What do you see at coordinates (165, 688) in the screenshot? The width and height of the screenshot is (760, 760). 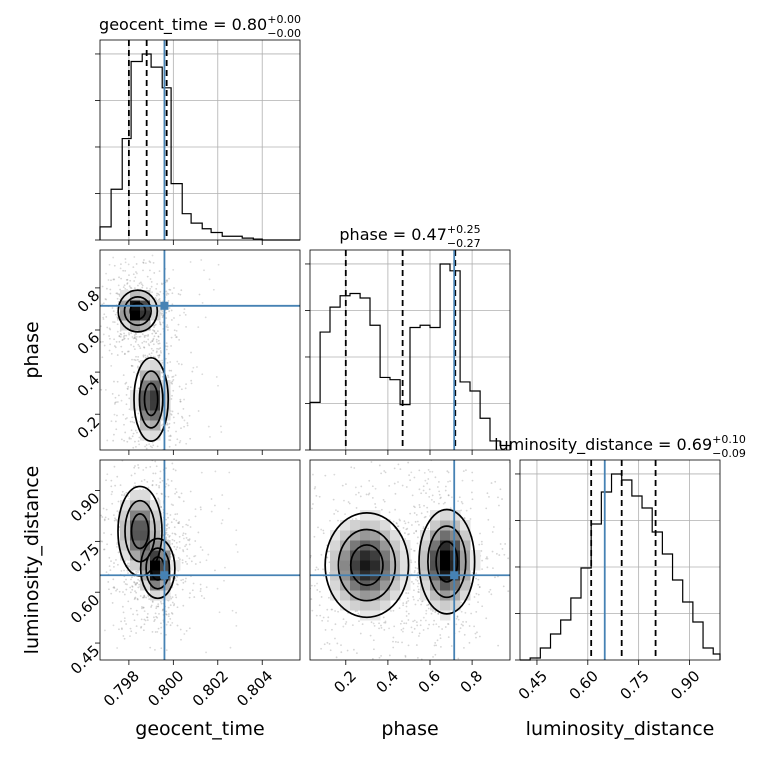 I see `xtick-label-geocent_time: 0.800` at bounding box center [165, 688].